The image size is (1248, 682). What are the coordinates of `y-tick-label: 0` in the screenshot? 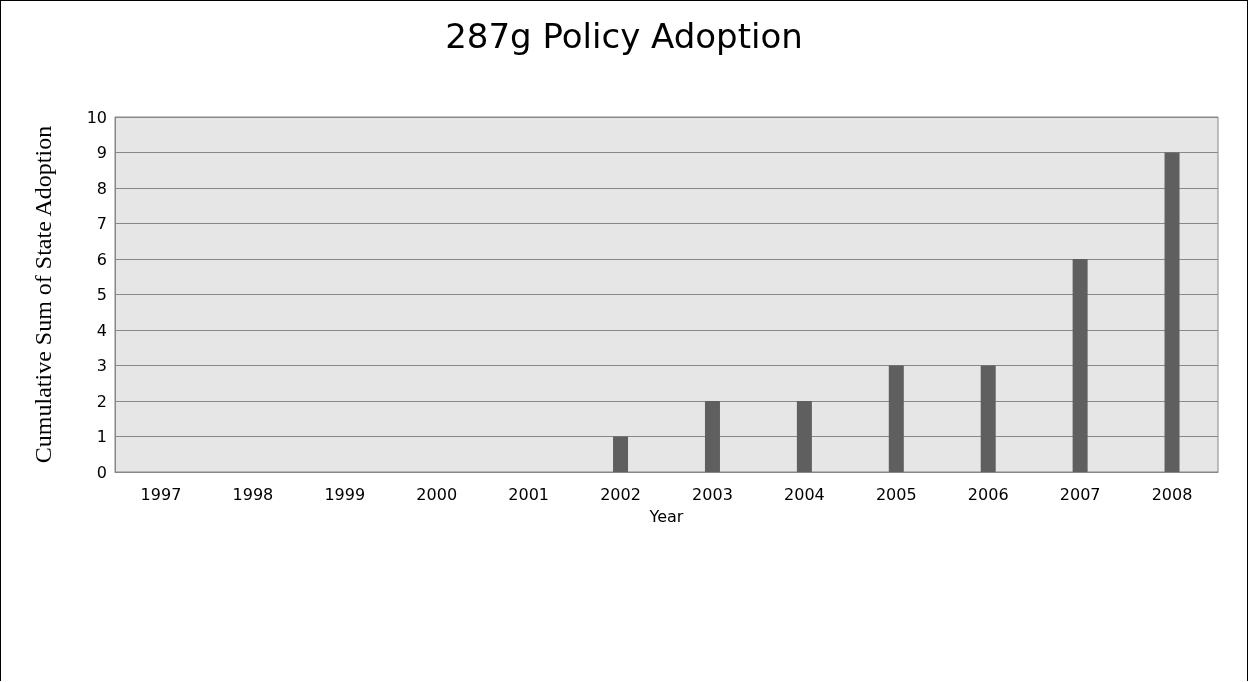 It's located at (101, 472).